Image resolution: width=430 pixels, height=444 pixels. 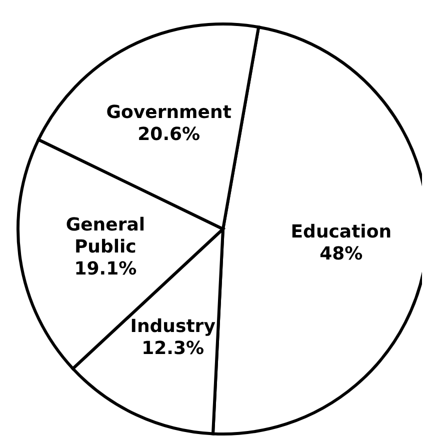 What do you see at coordinates (105, 269) in the screenshot?
I see `data-label: 19.1%` at bounding box center [105, 269].